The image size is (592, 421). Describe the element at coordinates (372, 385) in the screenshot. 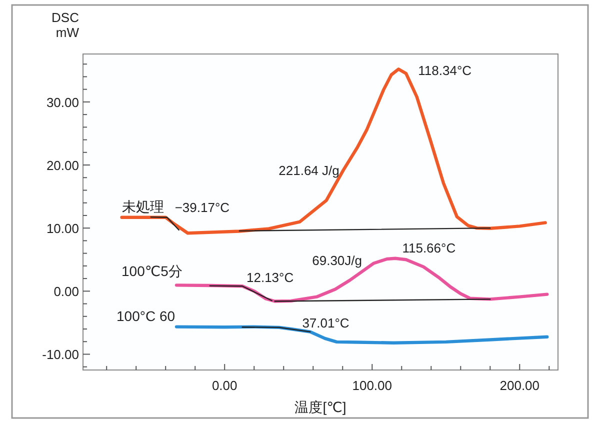

I see `x-tick-label: 100.00` at that location.